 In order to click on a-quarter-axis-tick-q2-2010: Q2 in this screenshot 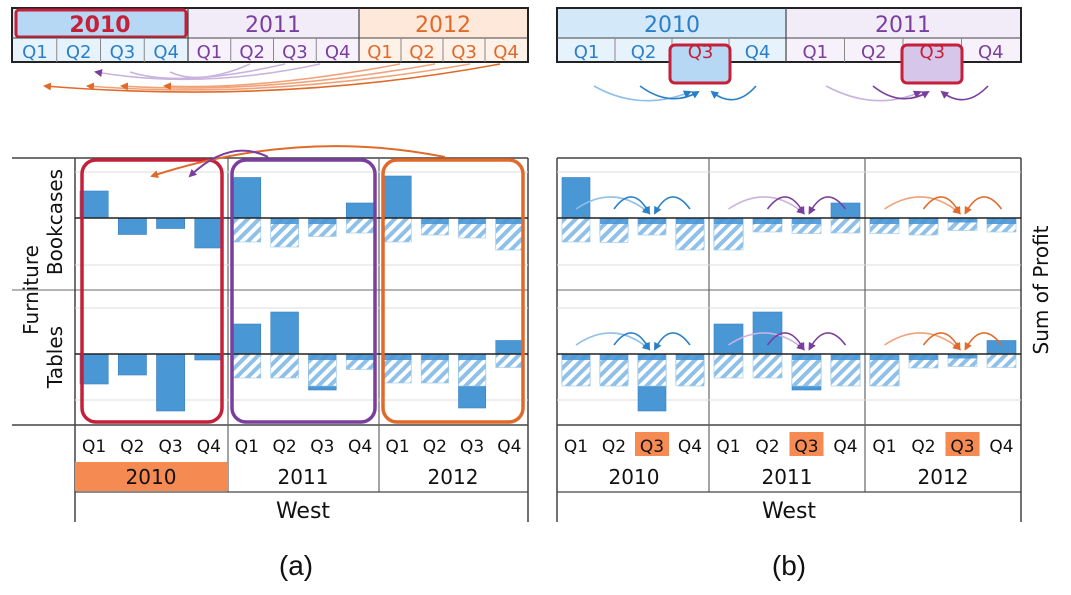, I will do `click(132, 447)`.